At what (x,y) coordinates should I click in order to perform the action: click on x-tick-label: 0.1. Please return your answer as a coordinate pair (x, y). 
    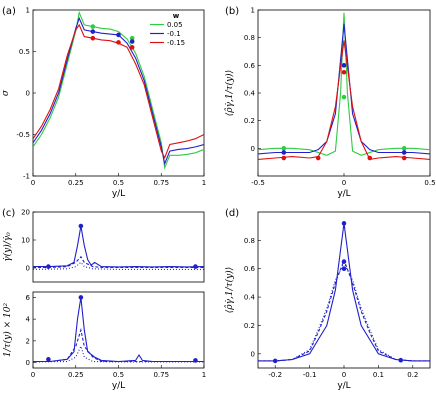
    Looking at the image, I should click on (378, 375).